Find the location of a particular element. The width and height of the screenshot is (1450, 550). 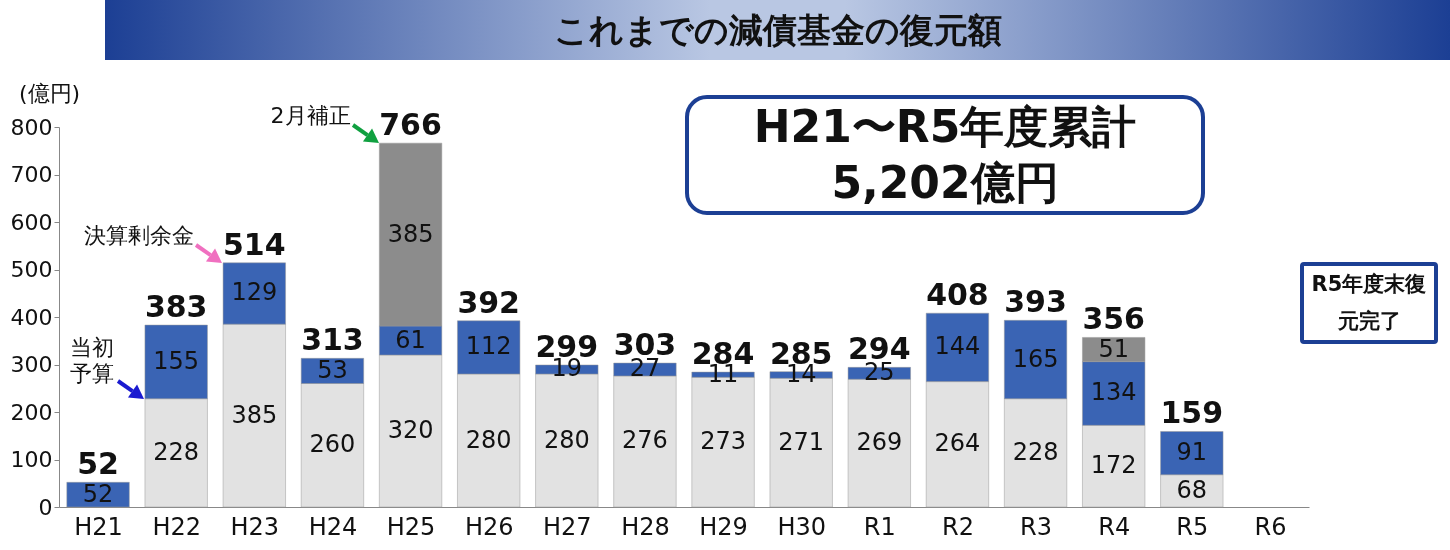

data-label: 68 is located at coordinates (1192, 489).